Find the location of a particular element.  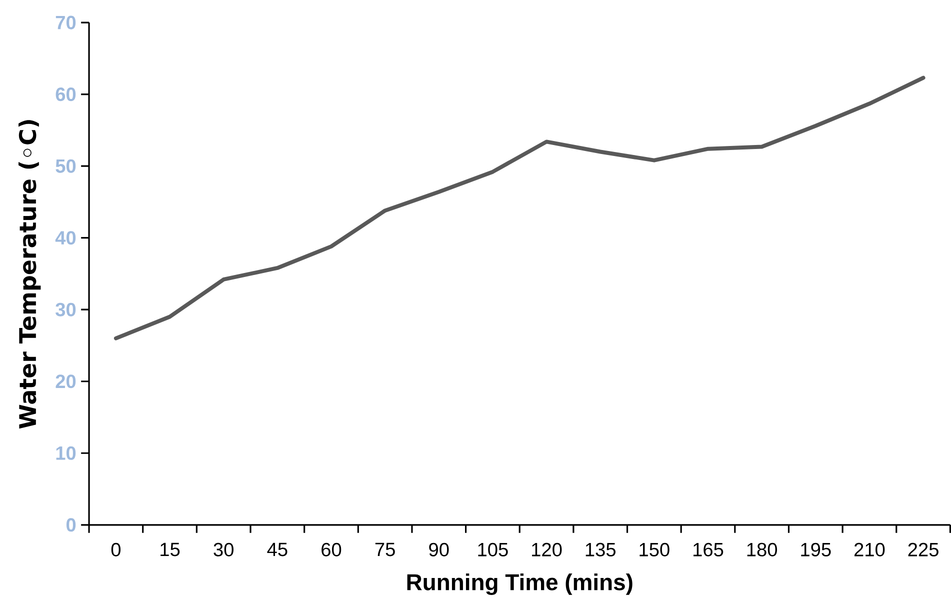

y-tick-label: 50 is located at coordinates (66, 166).